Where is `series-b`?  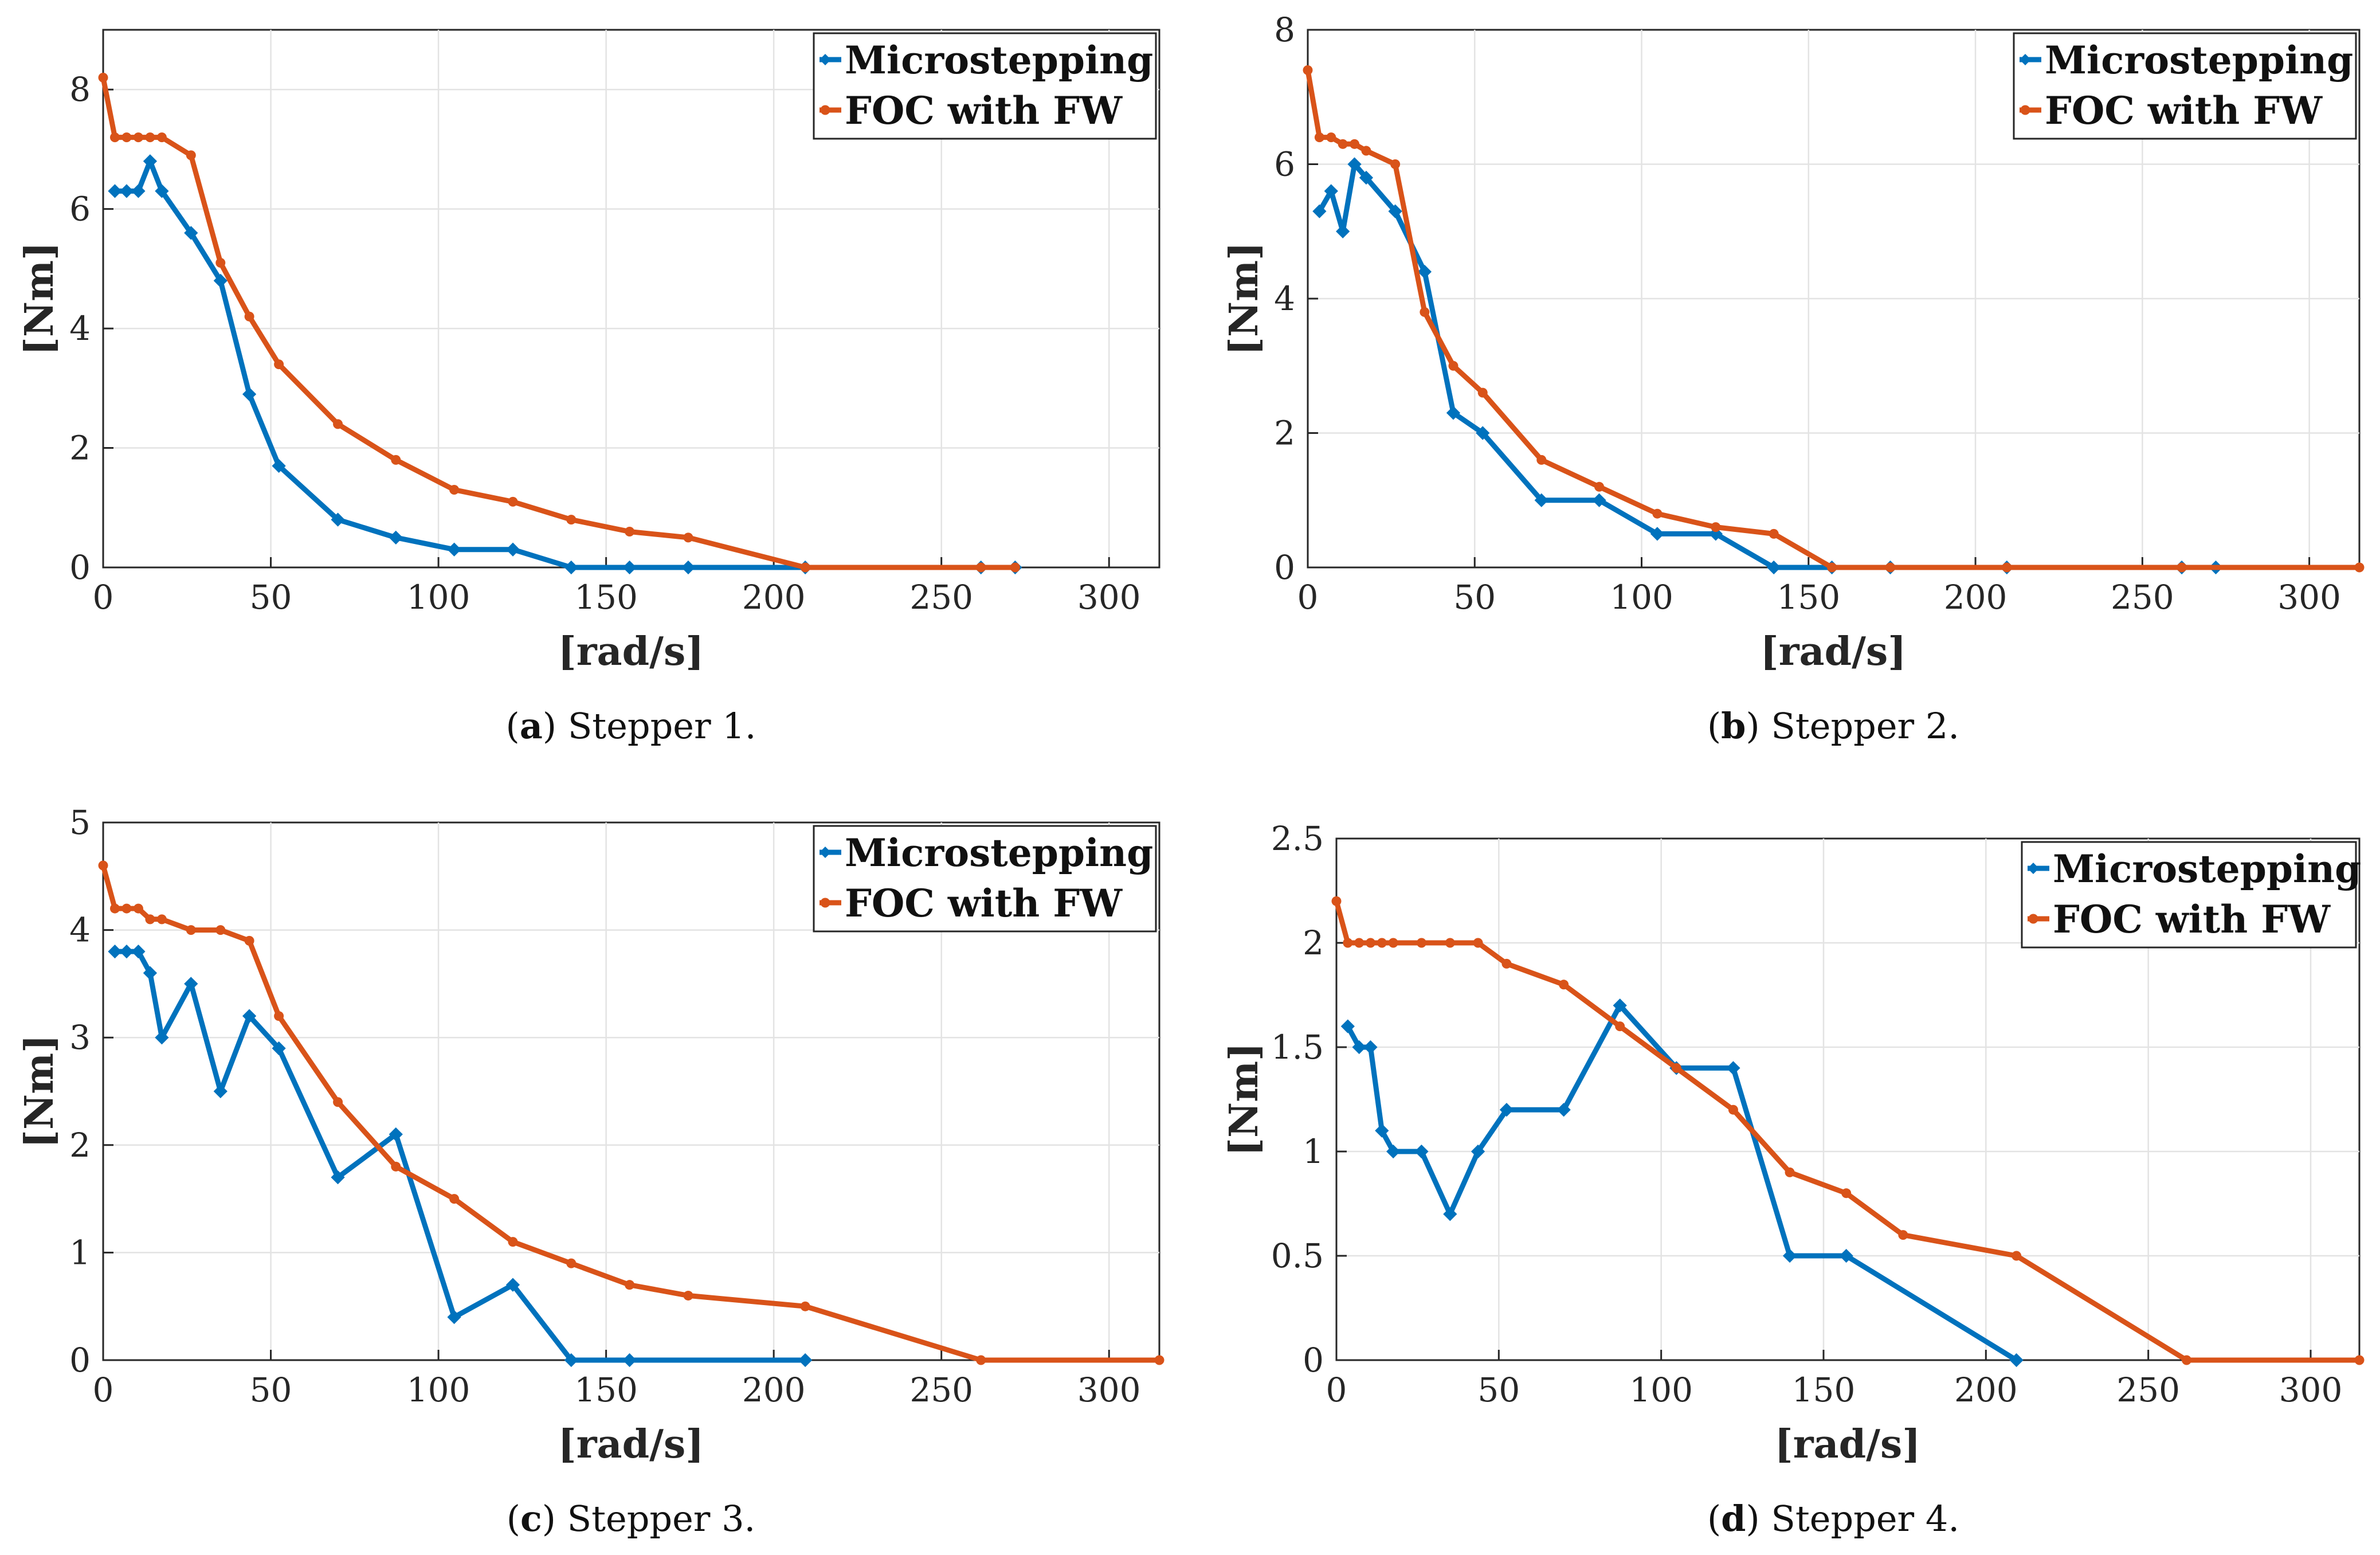 series-b is located at coordinates (1834, 320).